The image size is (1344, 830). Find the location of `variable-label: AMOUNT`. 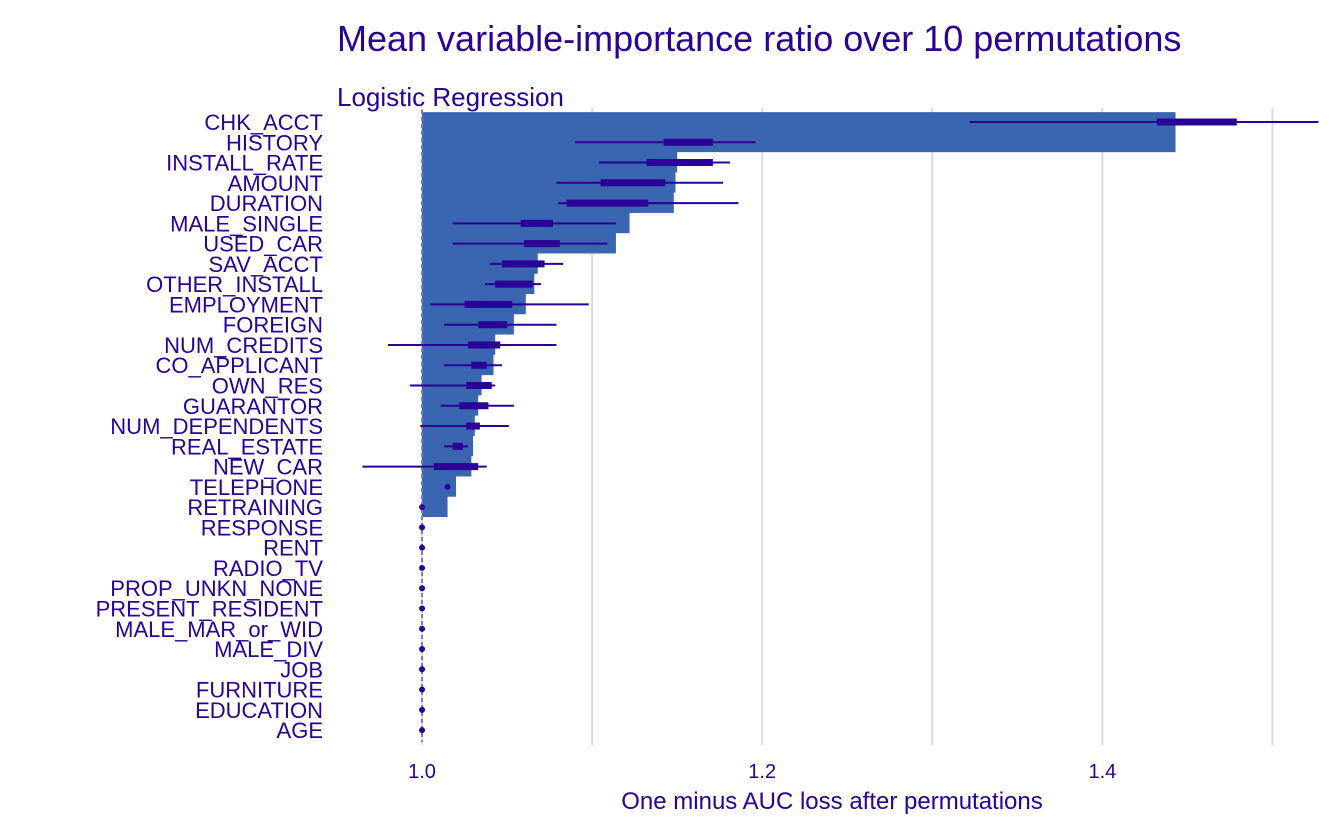

variable-label: AMOUNT is located at coordinates (275, 183).